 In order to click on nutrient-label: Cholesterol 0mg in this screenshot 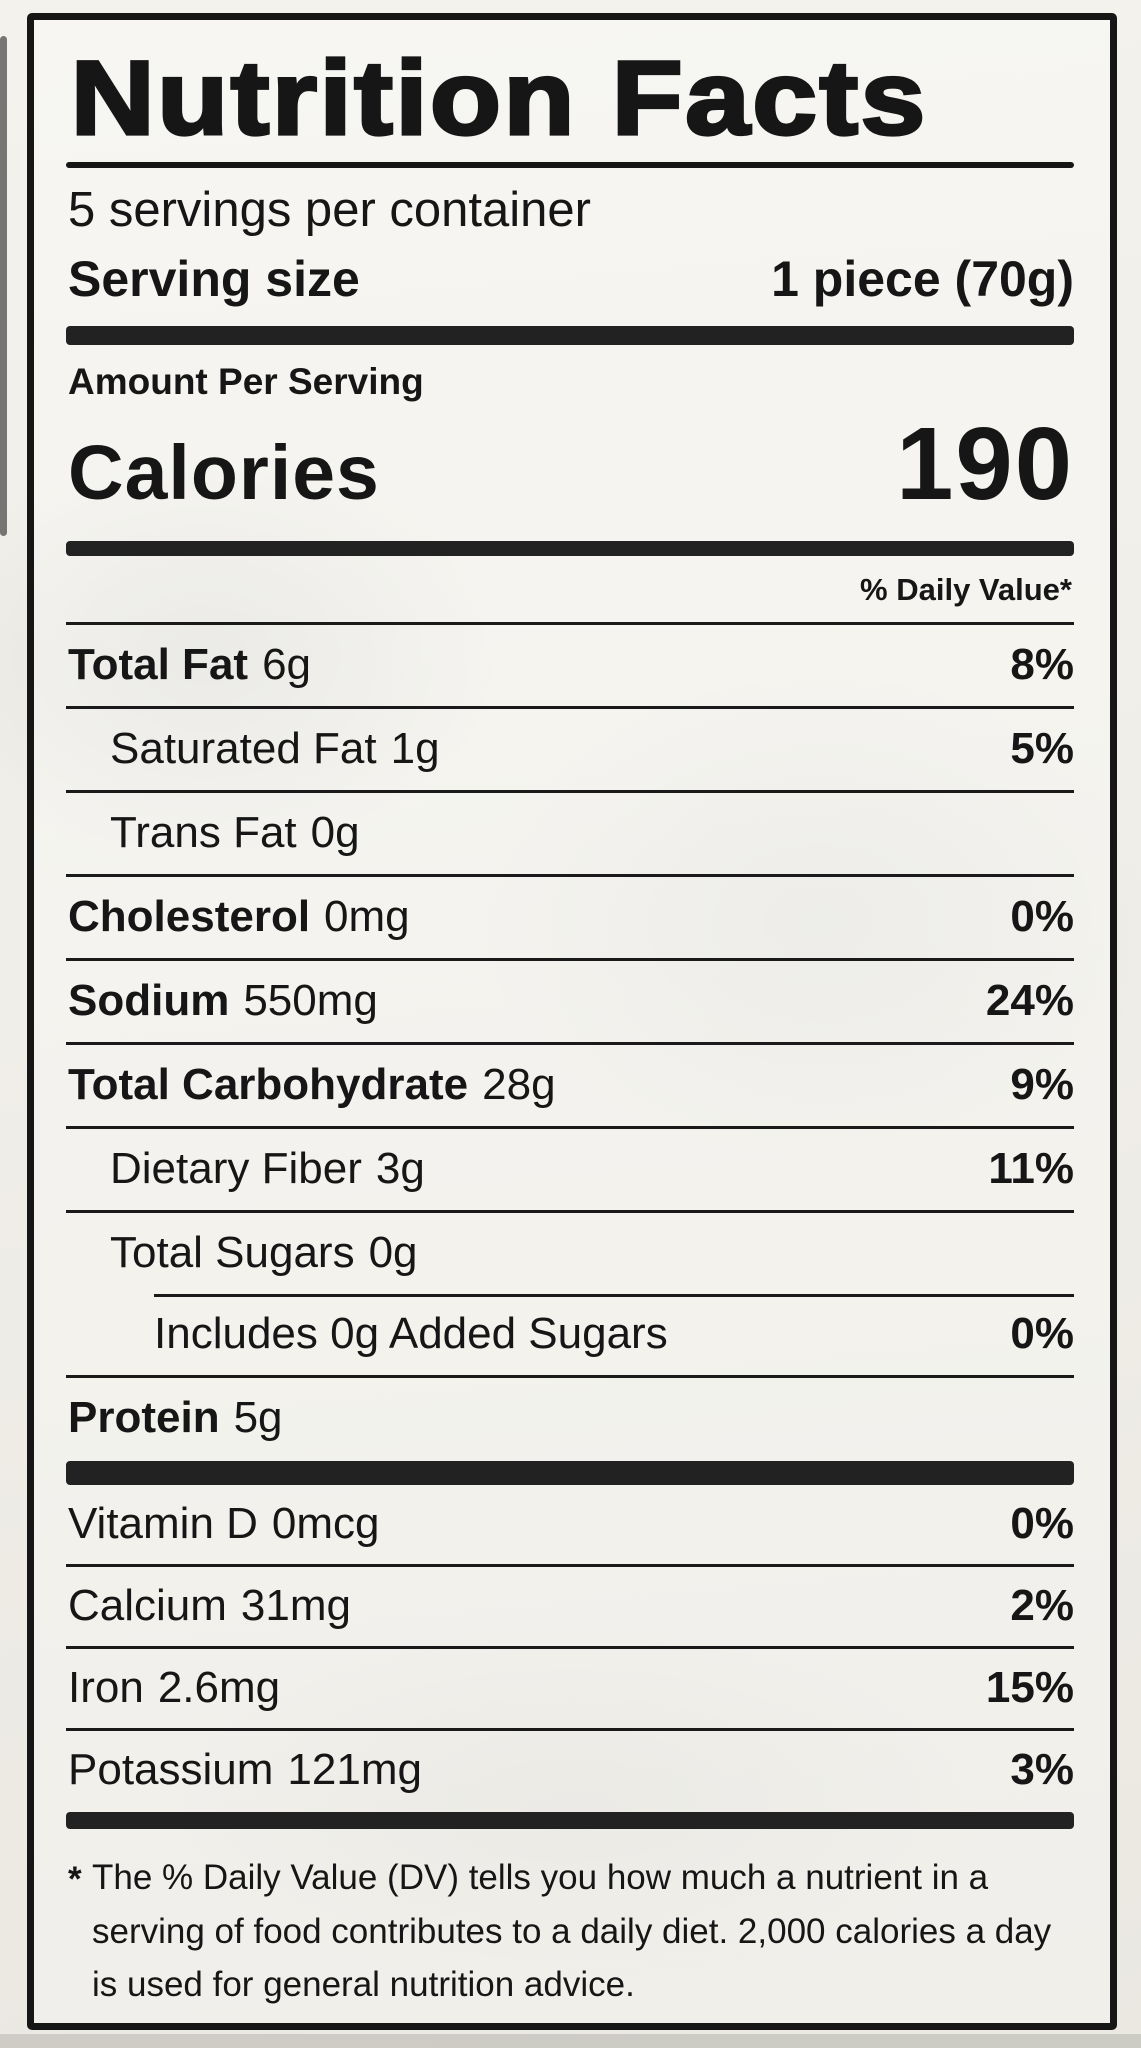, I will do `click(239, 917)`.